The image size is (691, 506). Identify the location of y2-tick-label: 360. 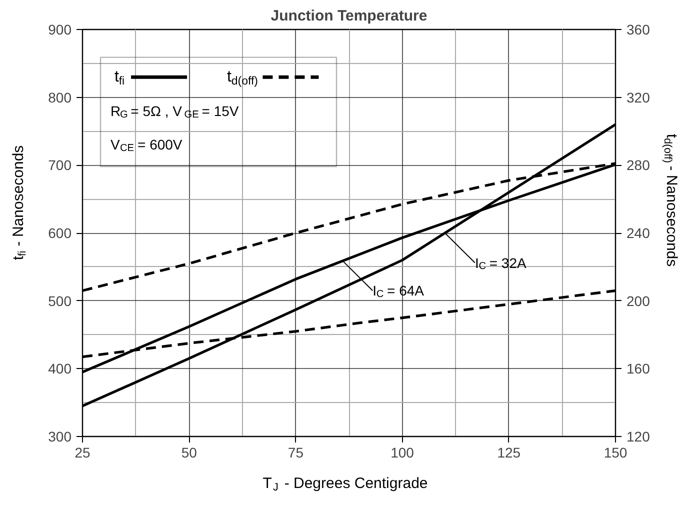
(638, 30).